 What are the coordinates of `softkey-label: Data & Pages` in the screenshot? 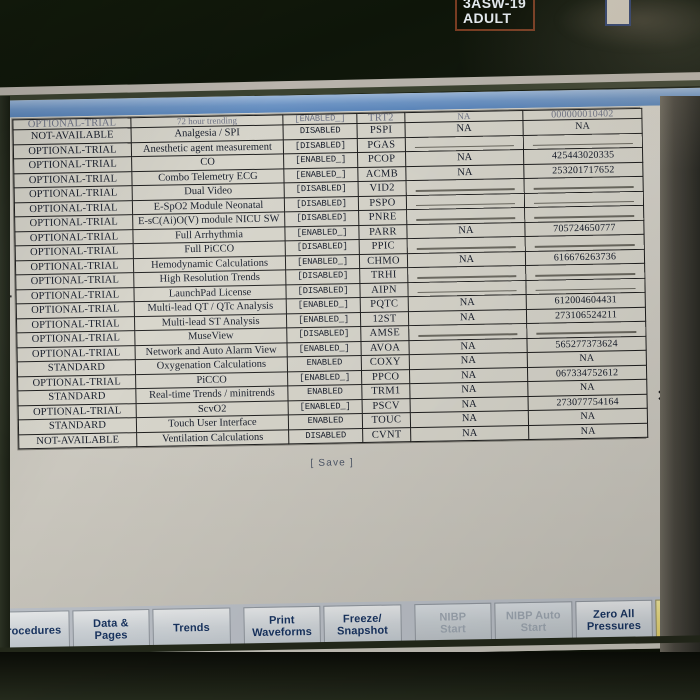 It's located at (110, 629).